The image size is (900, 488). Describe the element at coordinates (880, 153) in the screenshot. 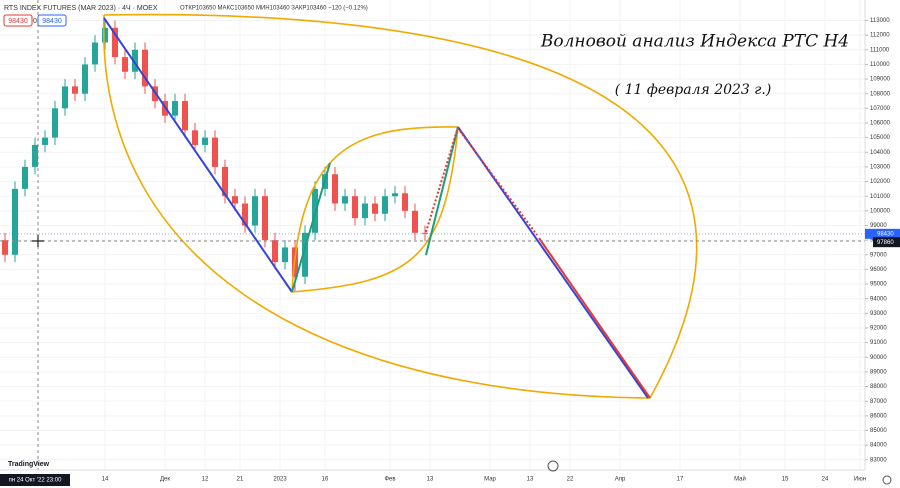

I see `y-tick-label: 104000` at that location.